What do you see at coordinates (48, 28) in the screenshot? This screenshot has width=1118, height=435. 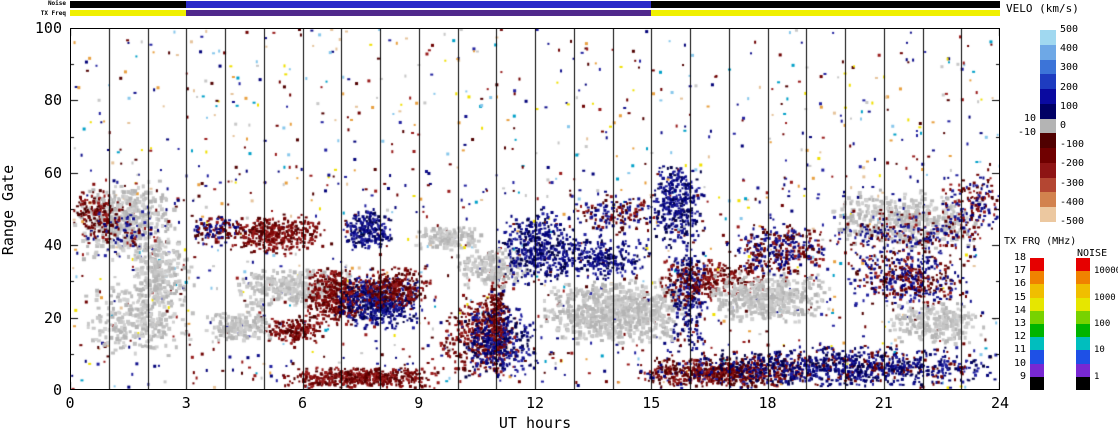 I see `y-tick-label: 100` at bounding box center [48, 28].